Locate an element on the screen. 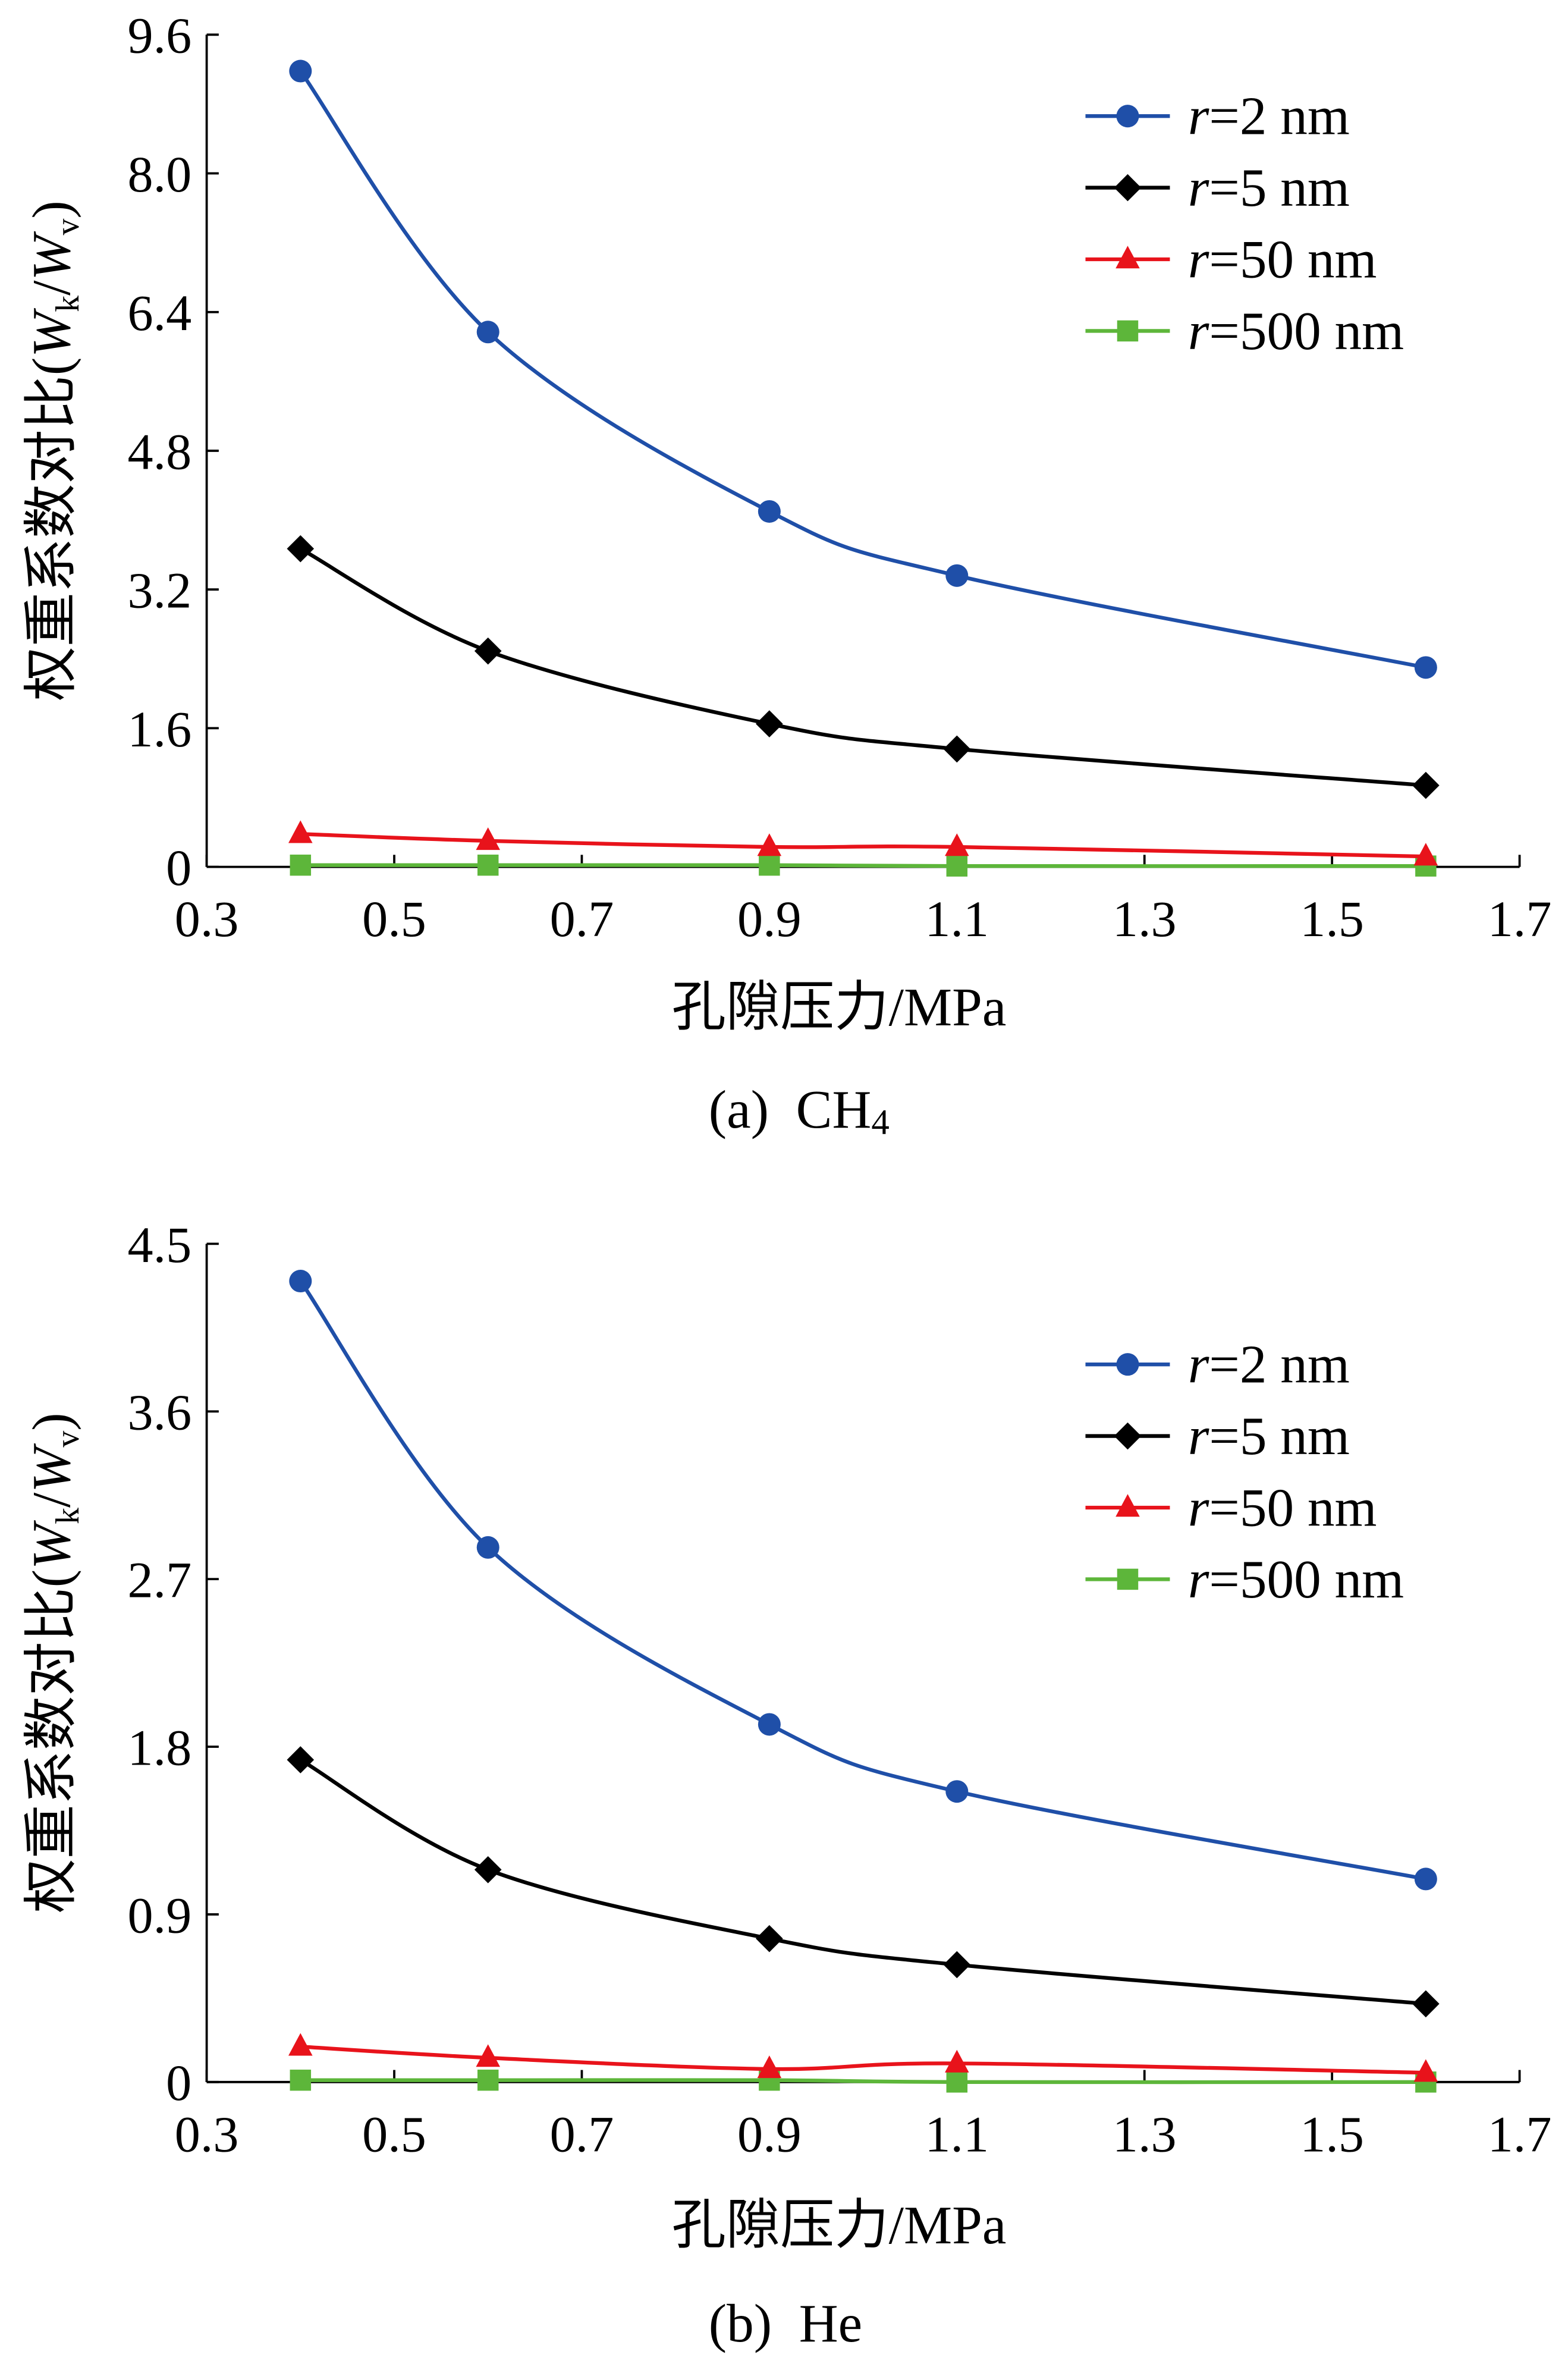 The width and height of the screenshot is (1568, 2370). x-tick-label: 0.5 is located at coordinates (394, 919).